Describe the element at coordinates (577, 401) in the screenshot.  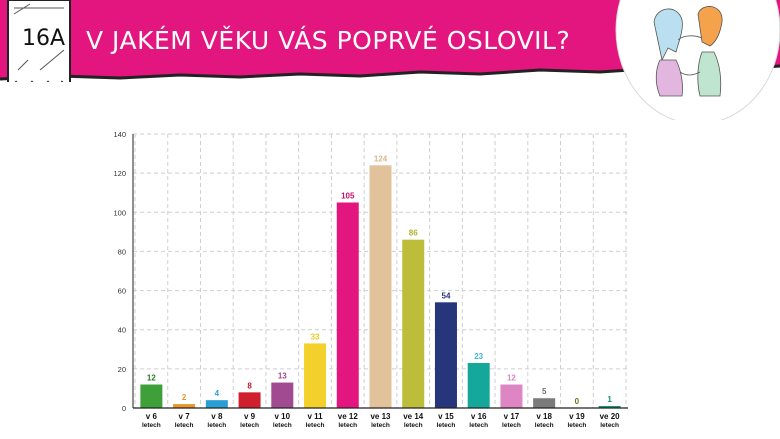
I see `data-label: 0` at that location.